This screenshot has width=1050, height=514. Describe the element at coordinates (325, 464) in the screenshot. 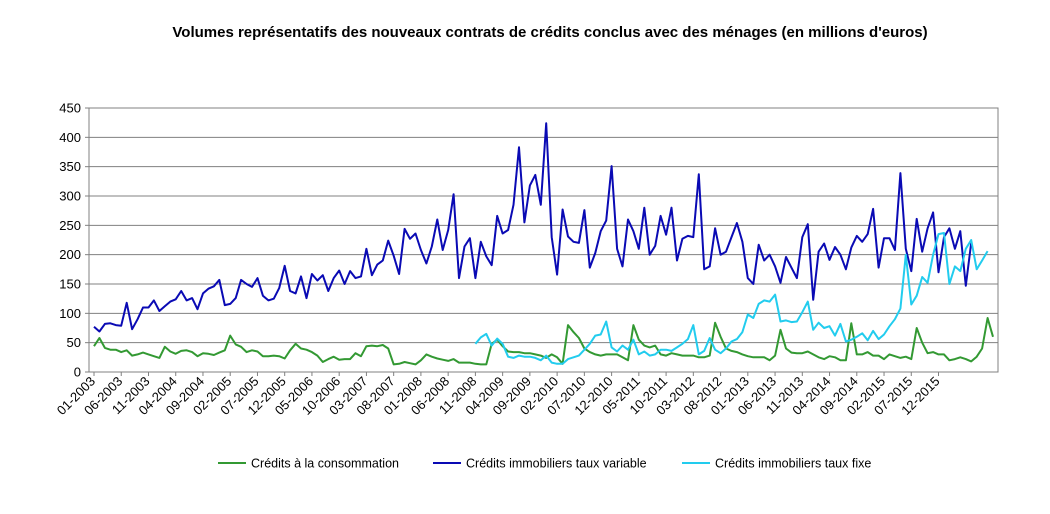

I see `legend-label-1: Crédits à la consommation` at that location.